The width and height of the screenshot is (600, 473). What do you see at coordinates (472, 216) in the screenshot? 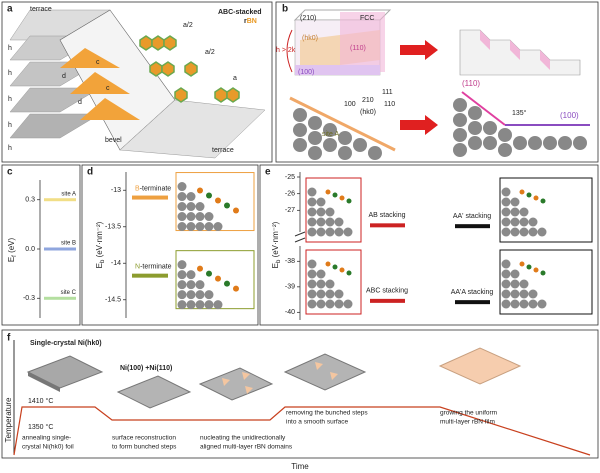
I see `stacking-label: AA' stacking` at bounding box center [472, 216].